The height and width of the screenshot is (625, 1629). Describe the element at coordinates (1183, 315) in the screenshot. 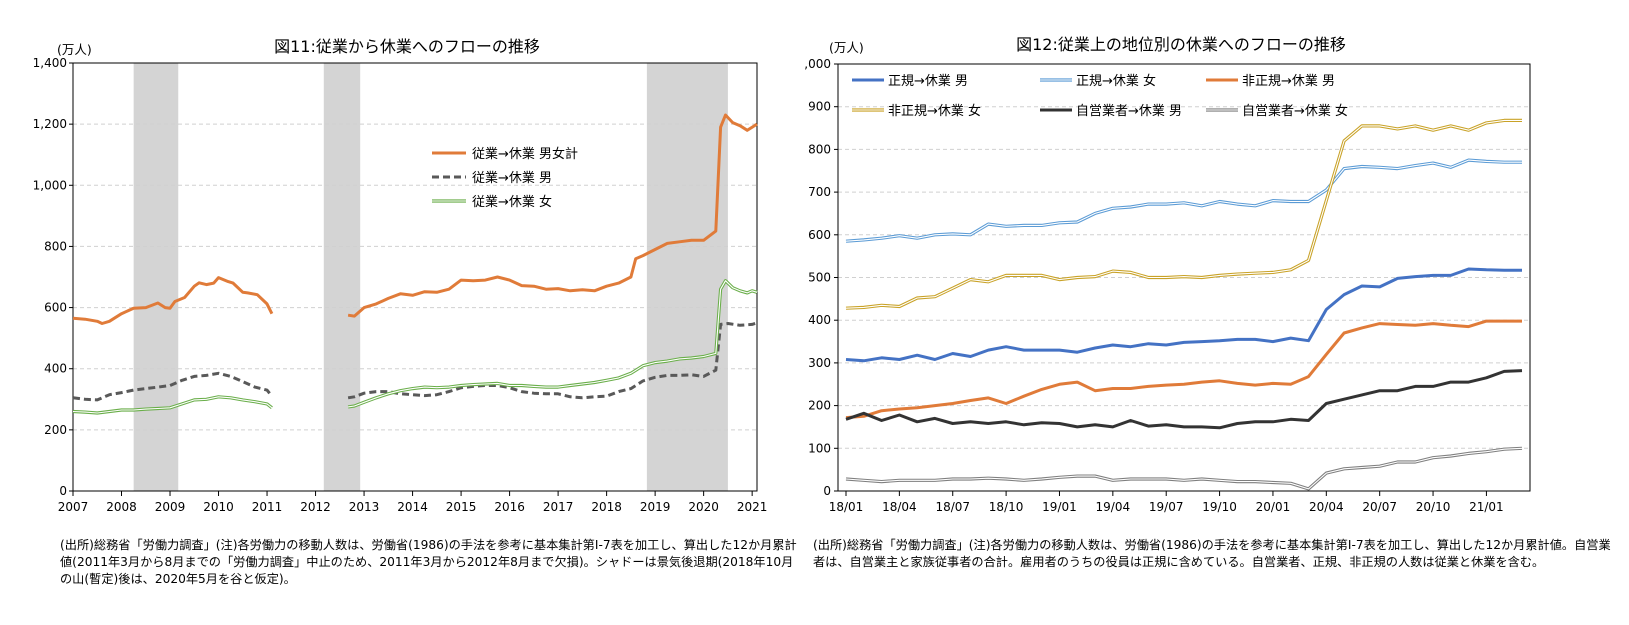

I see `series-0-line` at that location.